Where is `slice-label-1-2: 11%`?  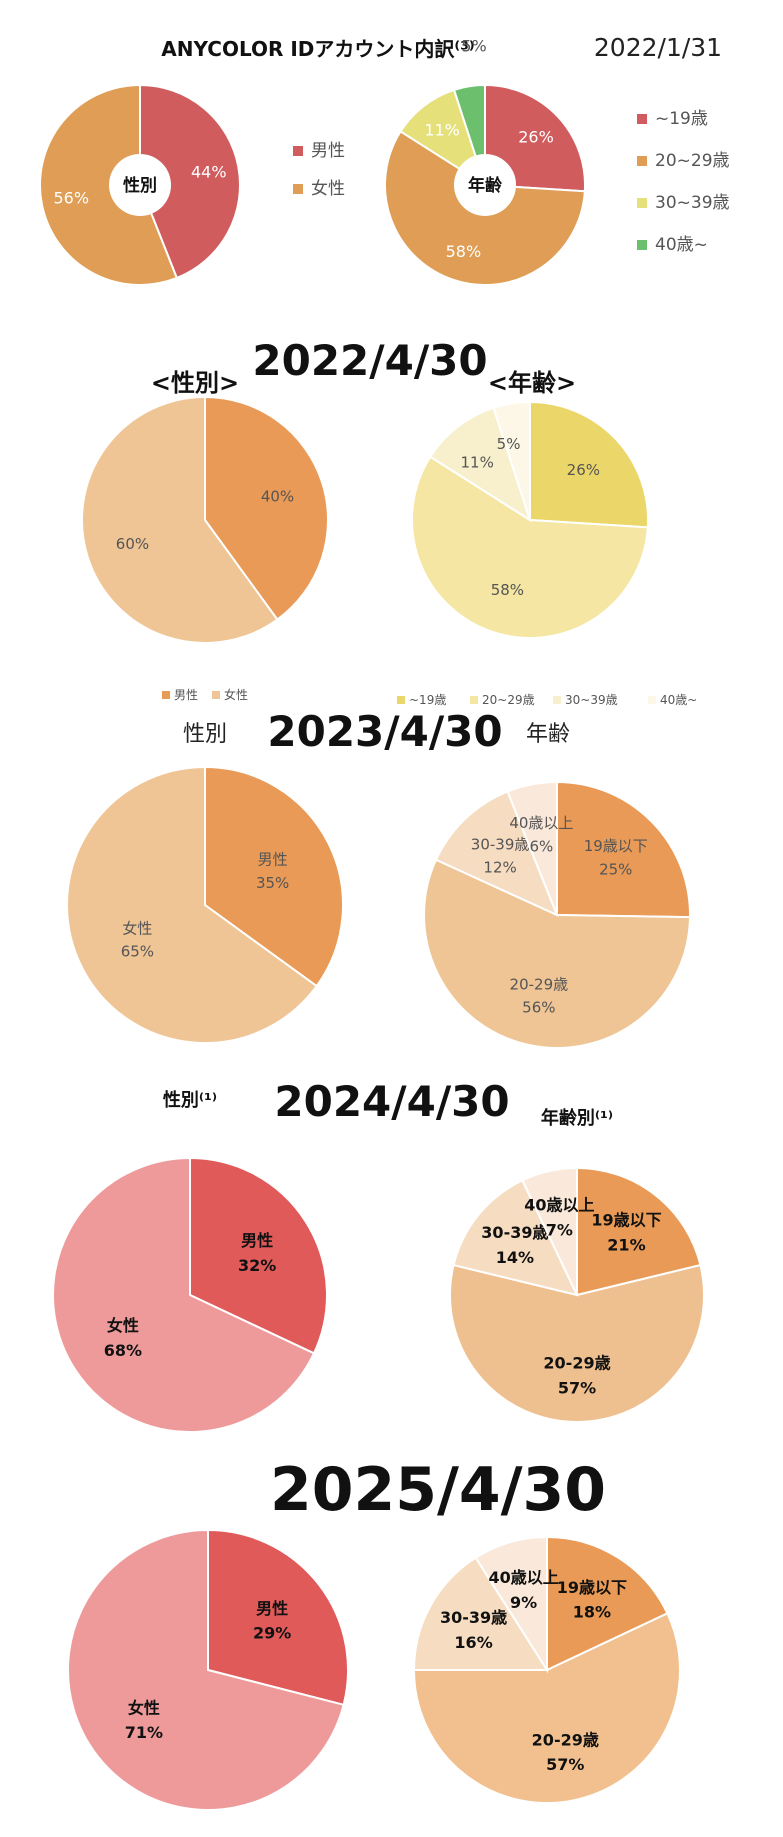
slice-label-1-2: 11% is located at coordinates (442, 129).